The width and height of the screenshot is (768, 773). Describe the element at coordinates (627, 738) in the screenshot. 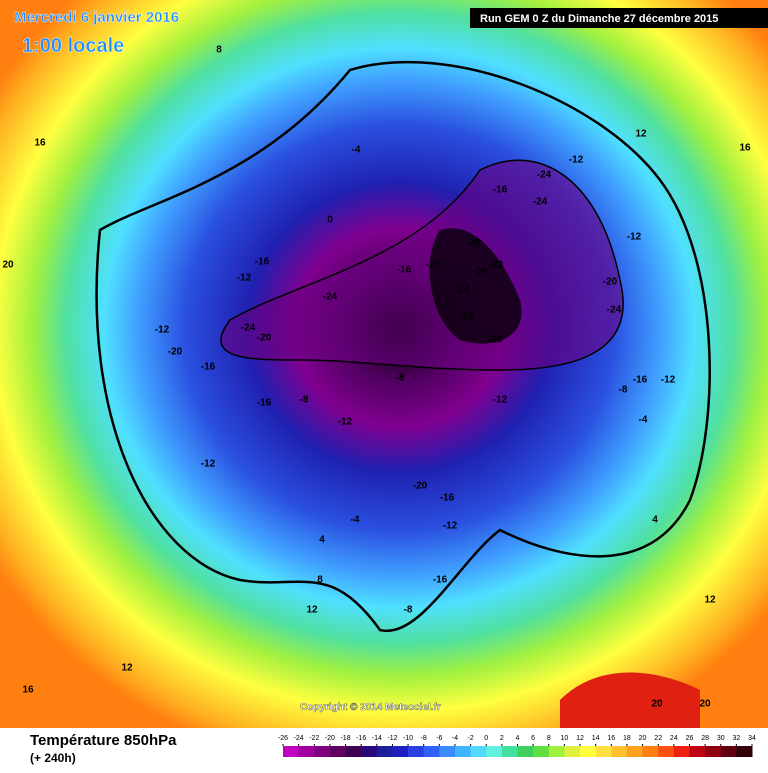

I see `legend-tick-label: 18` at that location.